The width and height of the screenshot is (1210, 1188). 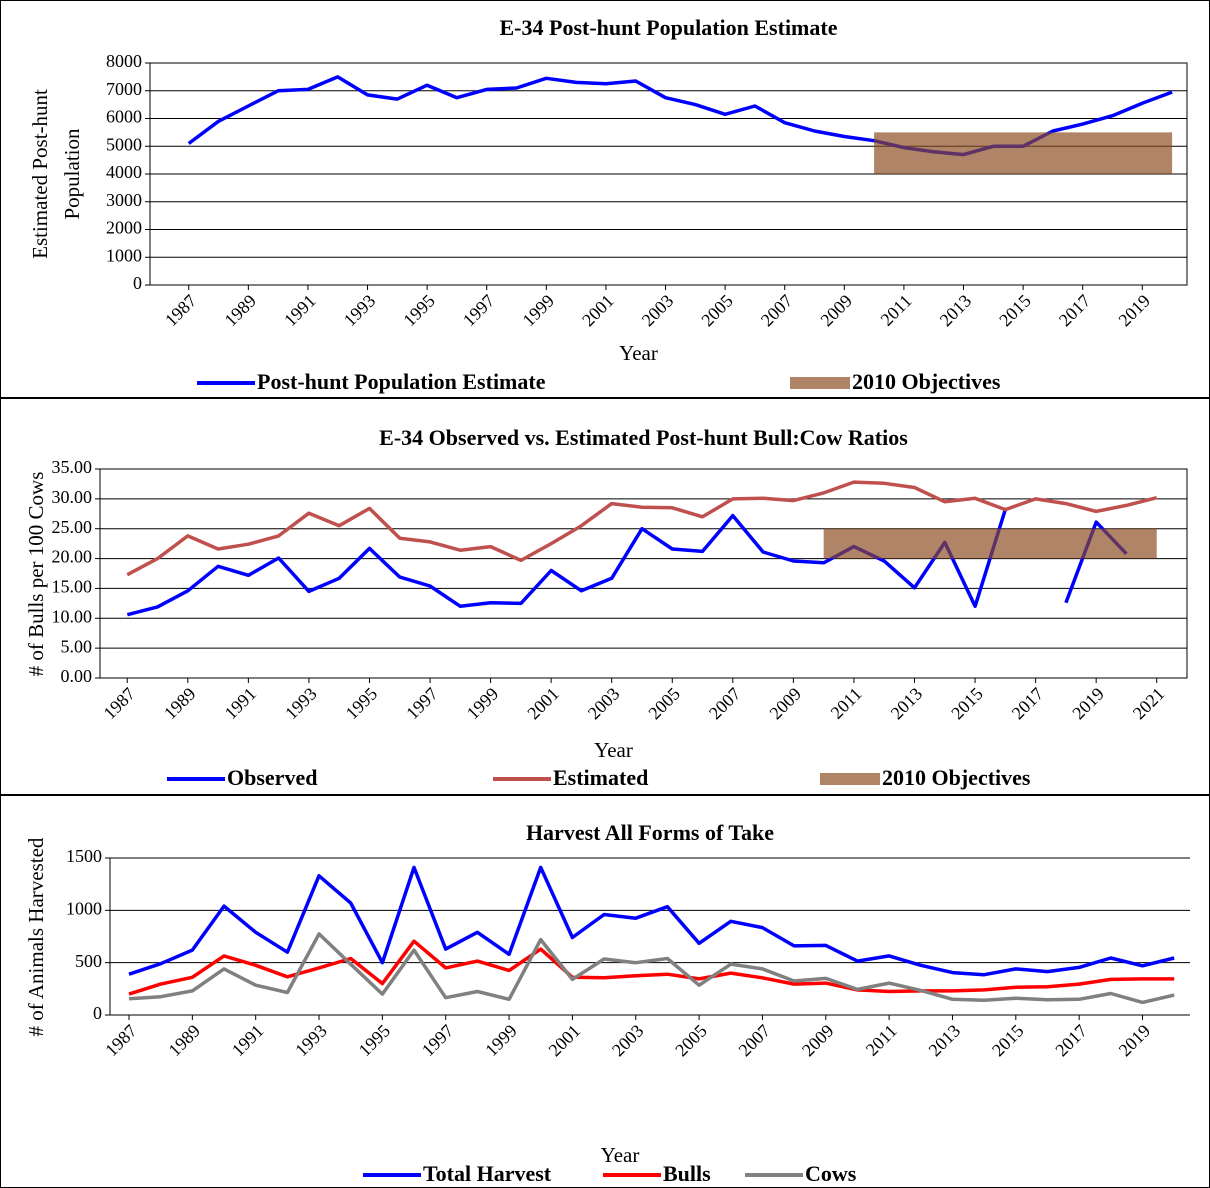 What do you see at coordinates (36, 936) in the screenshot?
I see `y-axis-label: # of Animals Harvested` at bounding box center [36, 936].